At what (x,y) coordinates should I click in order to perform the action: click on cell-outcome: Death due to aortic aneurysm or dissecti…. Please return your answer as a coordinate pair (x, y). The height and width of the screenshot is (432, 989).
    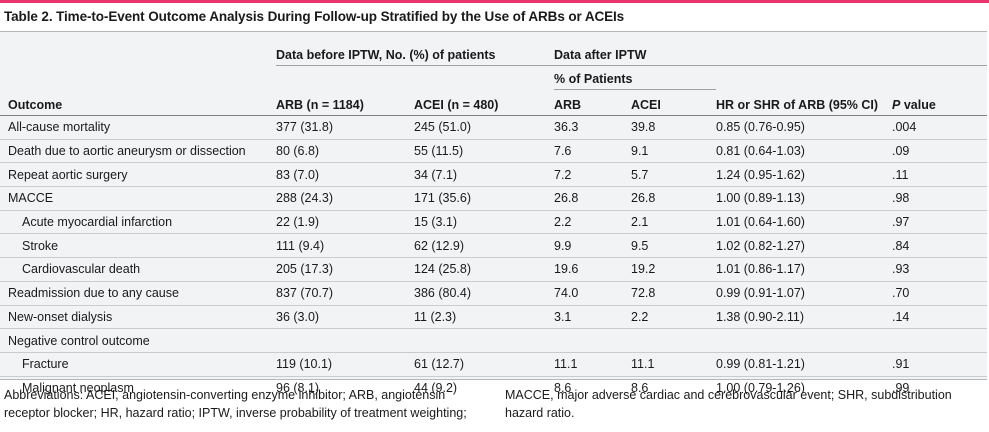
    Looking at the image, I should click on (138, 151).